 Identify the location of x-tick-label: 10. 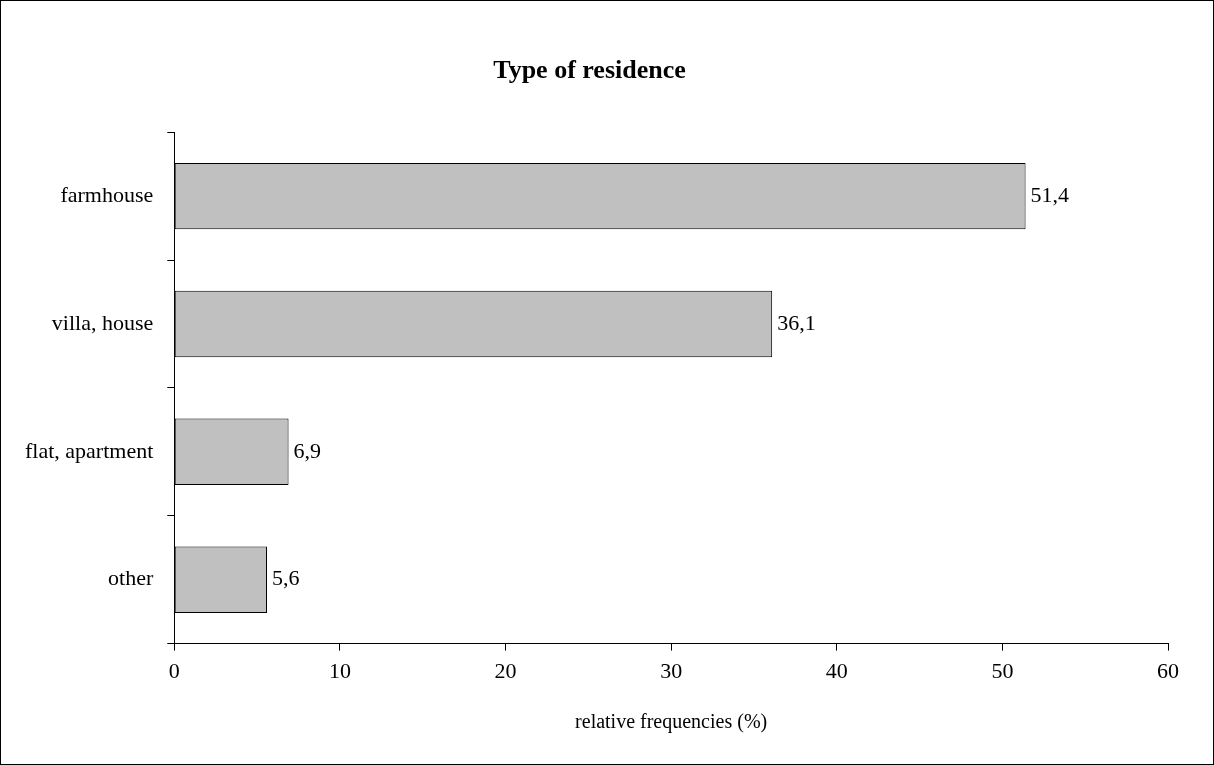
(339, 670).